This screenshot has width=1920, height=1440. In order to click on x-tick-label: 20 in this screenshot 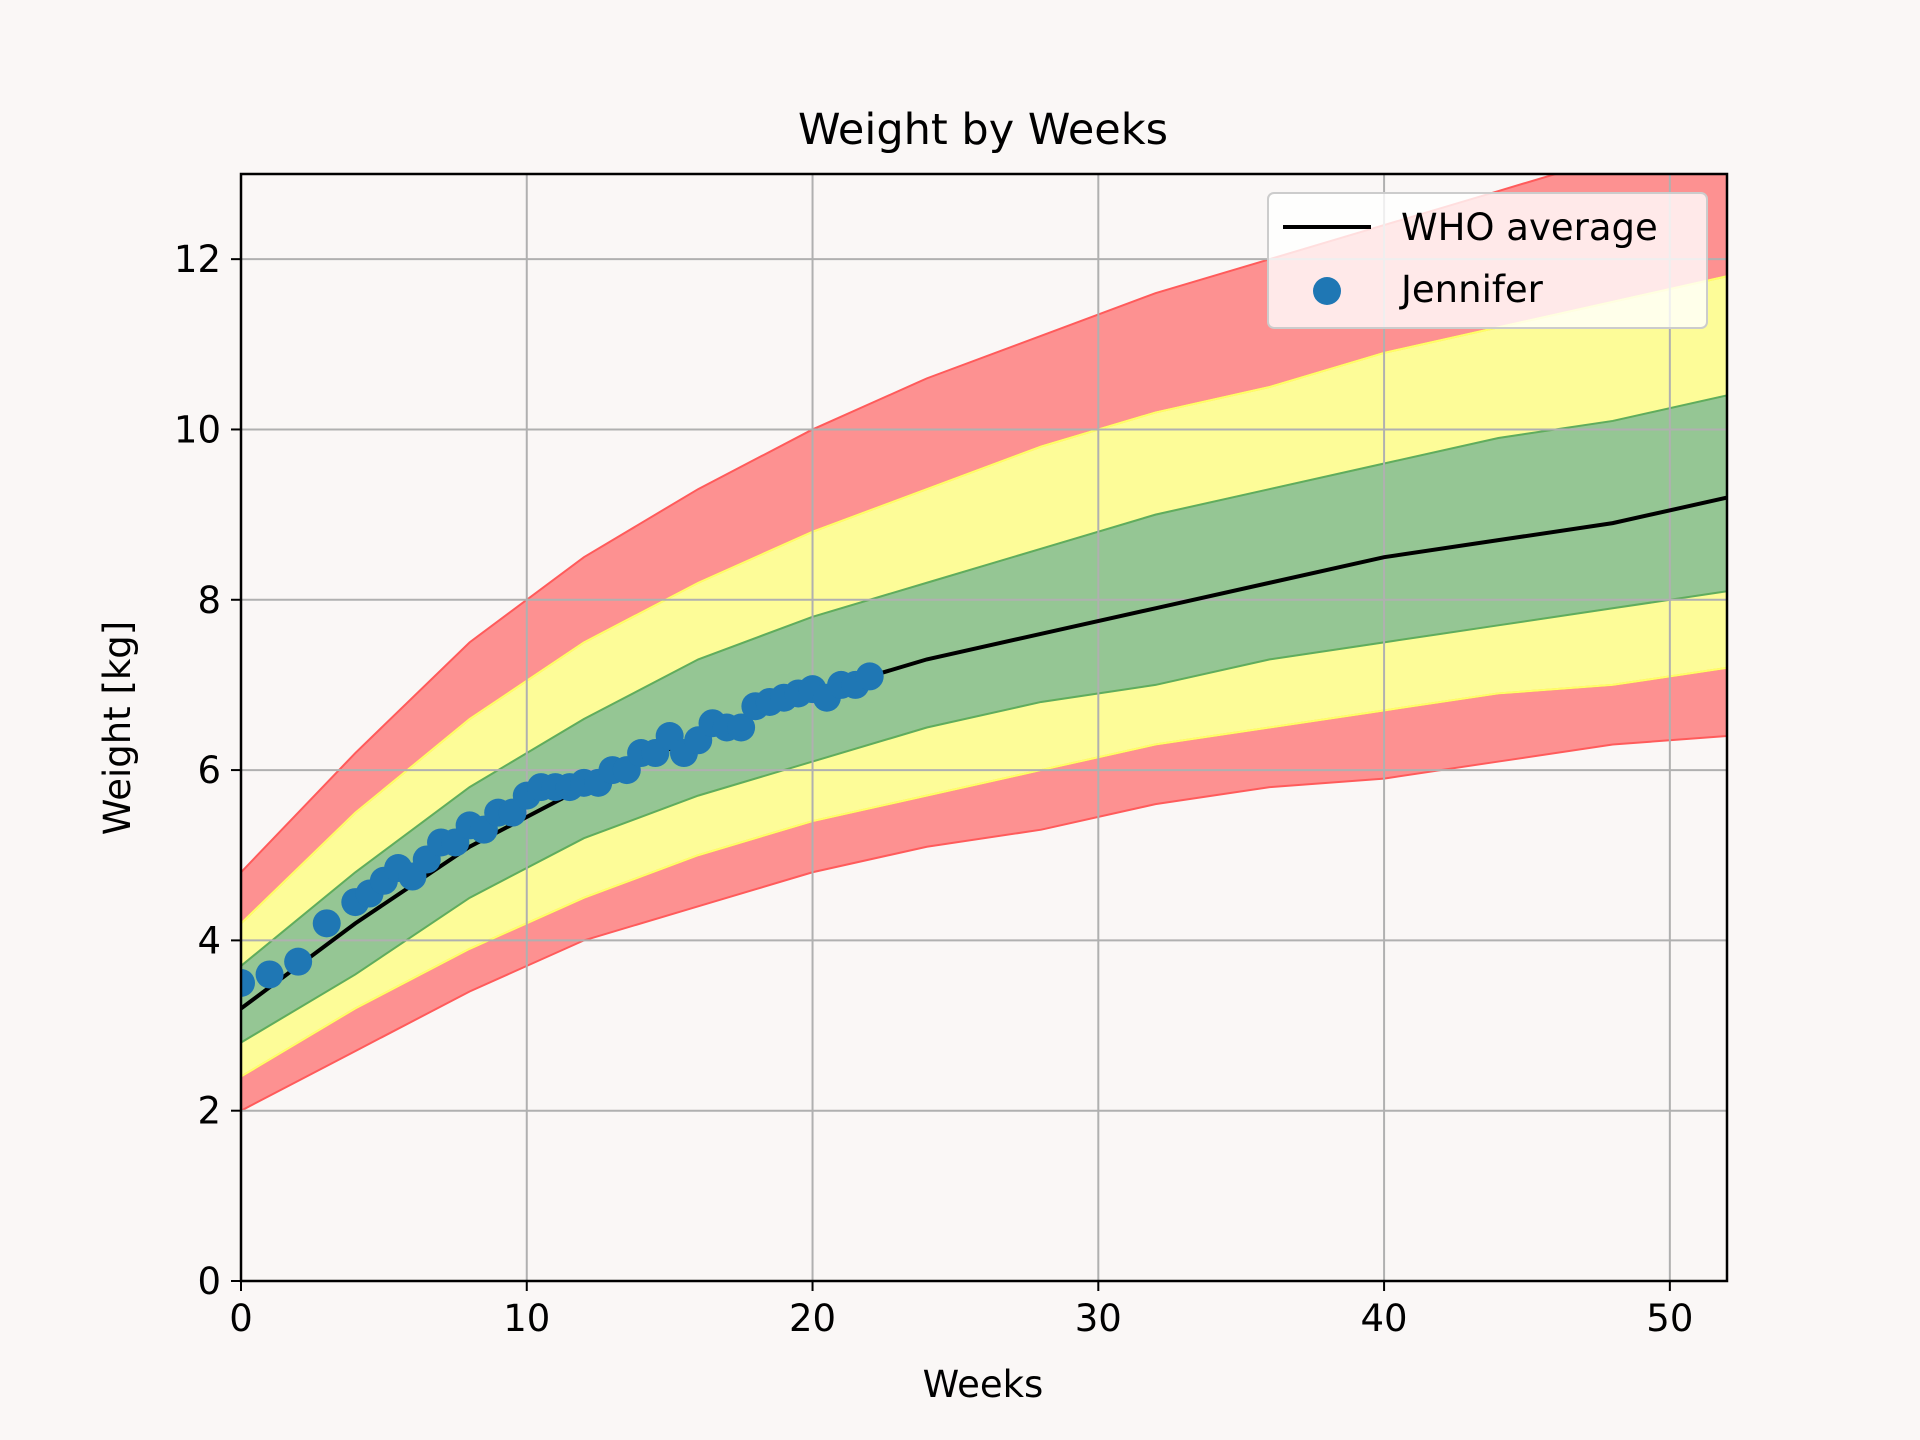, I will do `click(812, 1318)`.